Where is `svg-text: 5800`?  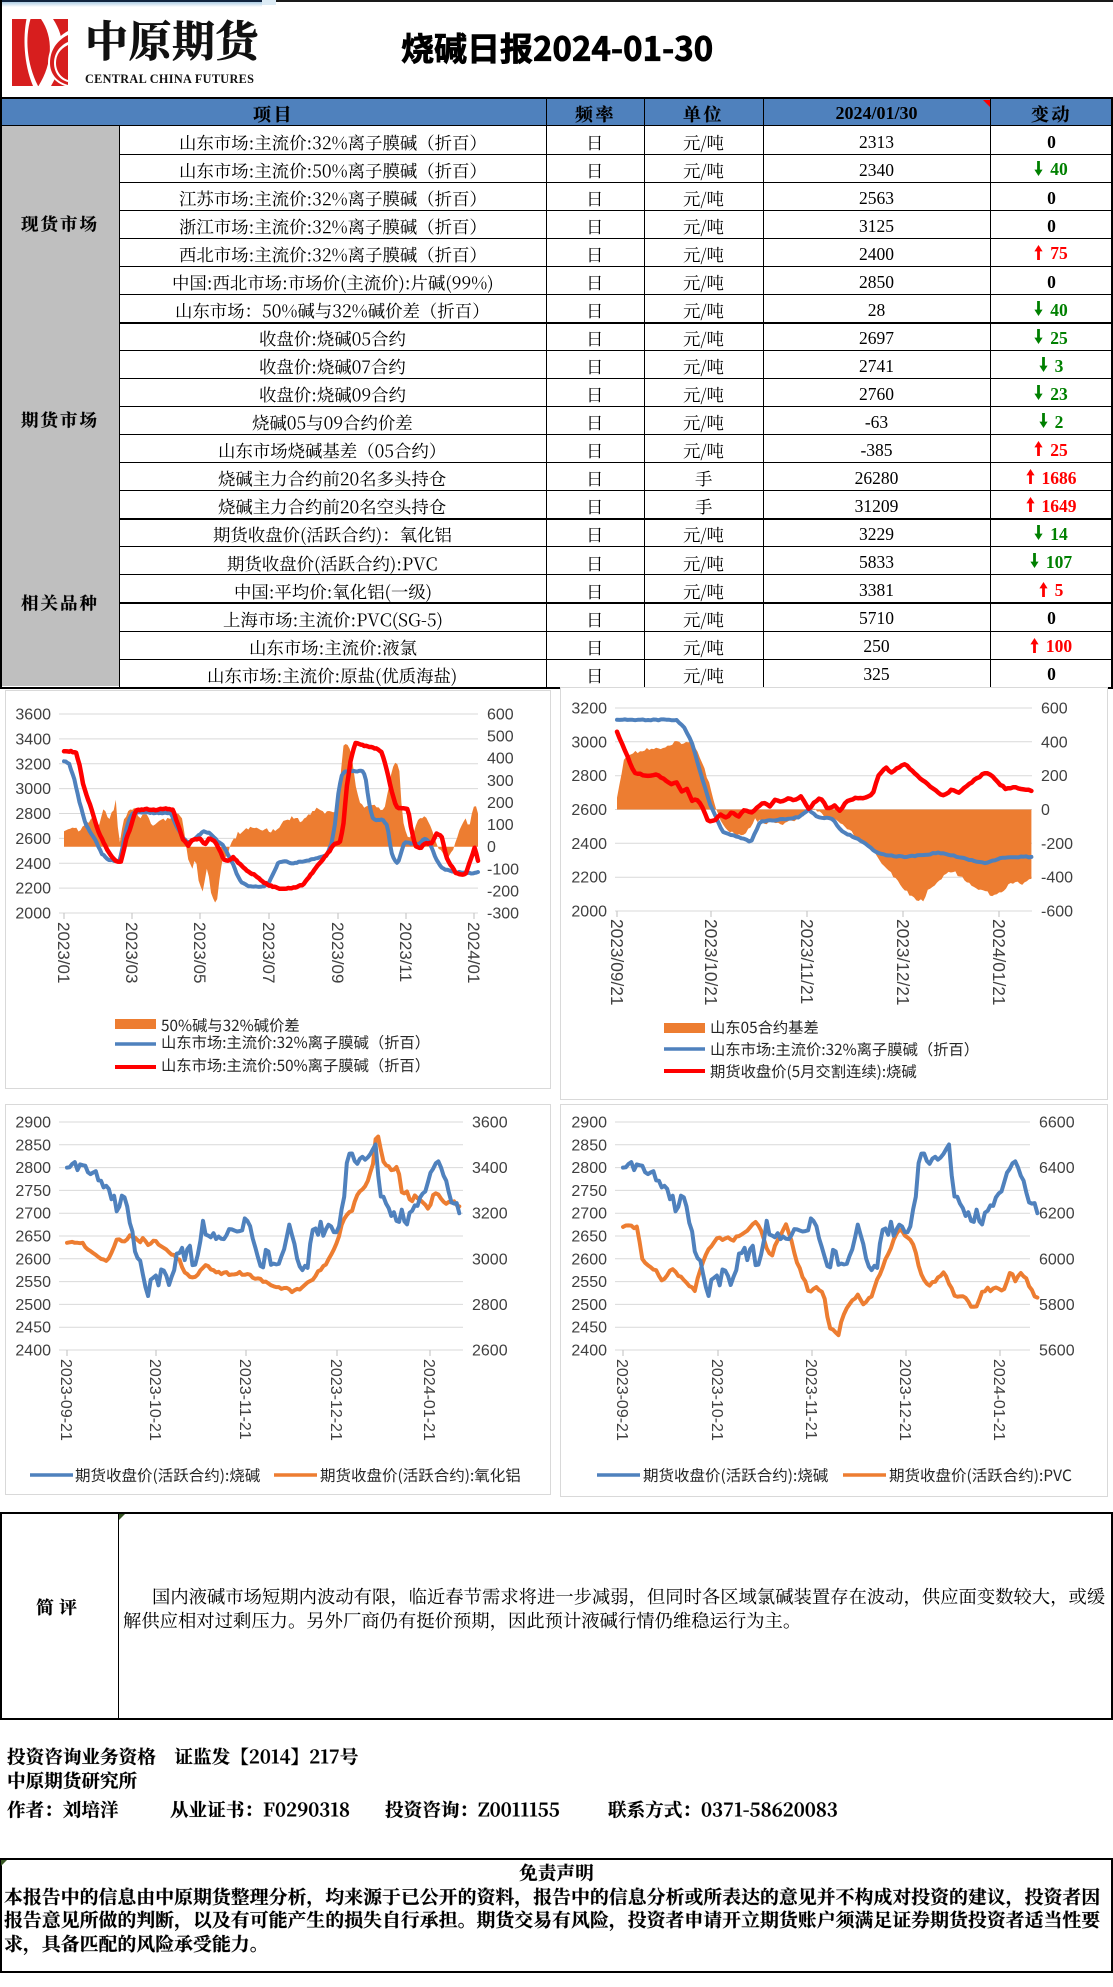 svg-text: 5800 is located at coordinates (1057, 1305).